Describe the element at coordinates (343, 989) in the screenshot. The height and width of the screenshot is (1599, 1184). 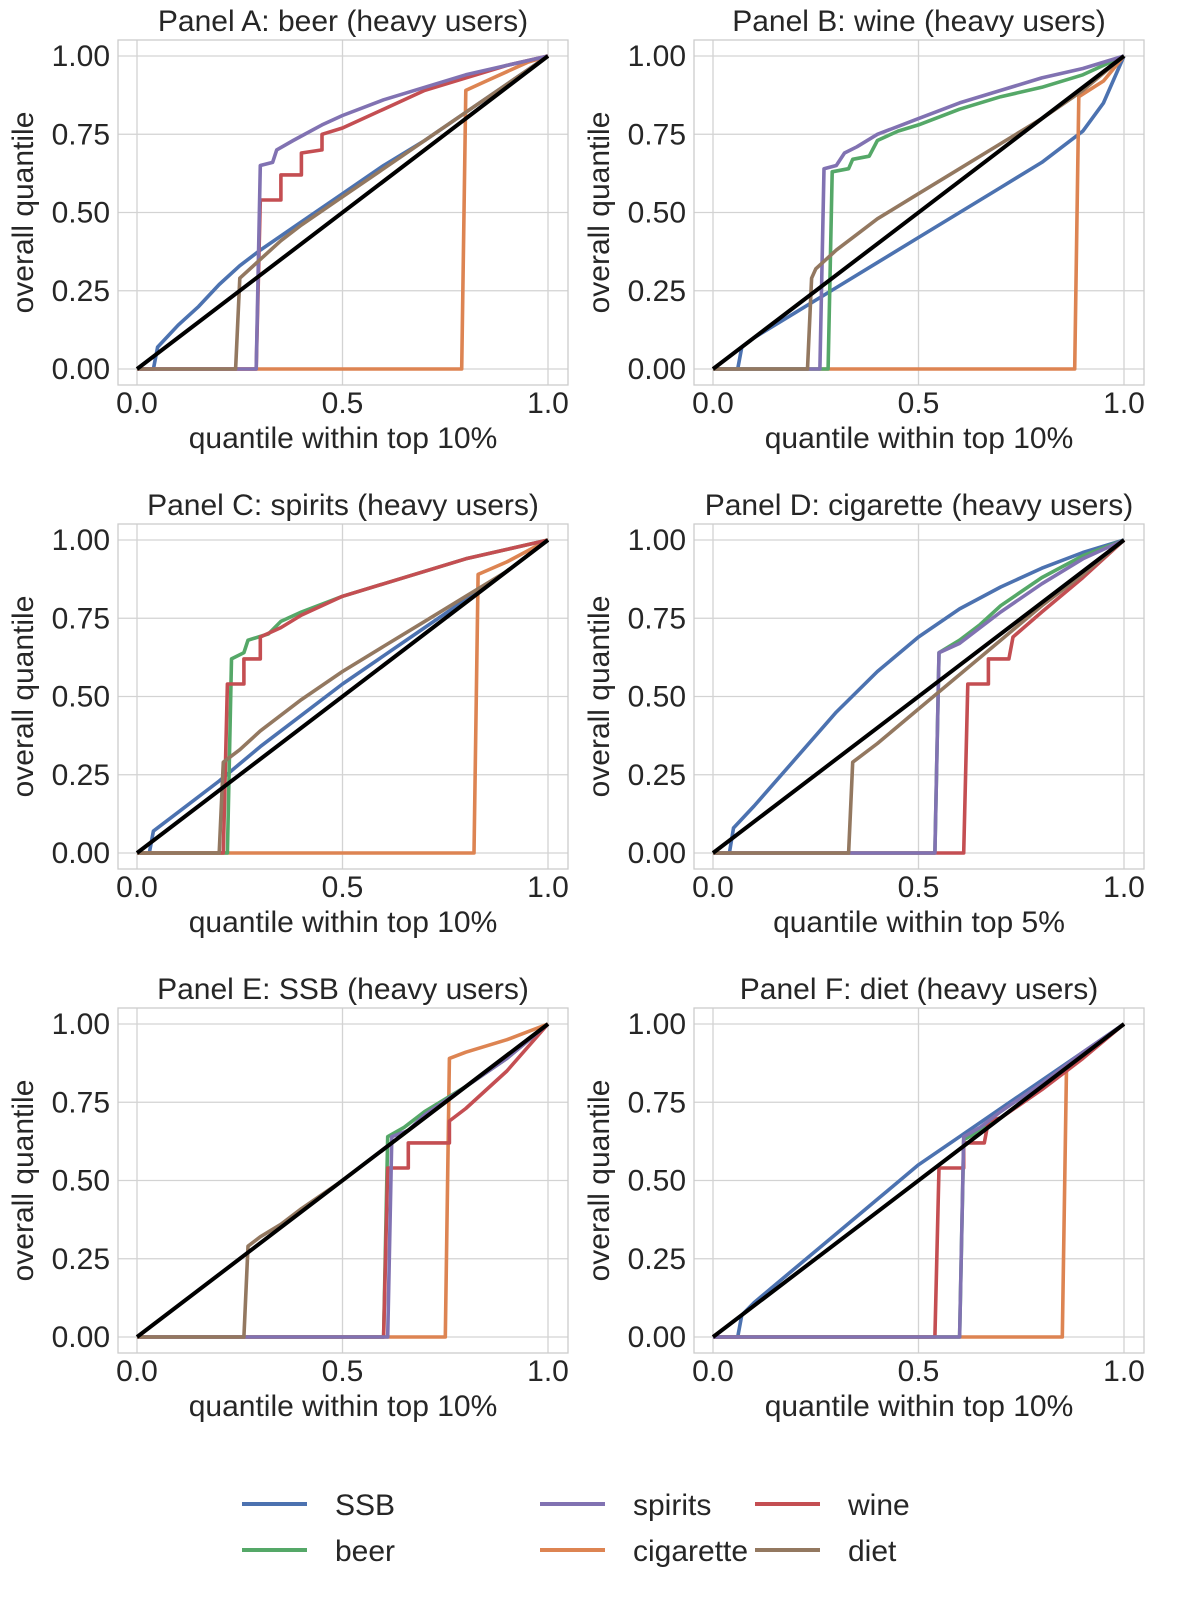
I see `panel-title: Panel E: SSB (heavy users)` at that location.